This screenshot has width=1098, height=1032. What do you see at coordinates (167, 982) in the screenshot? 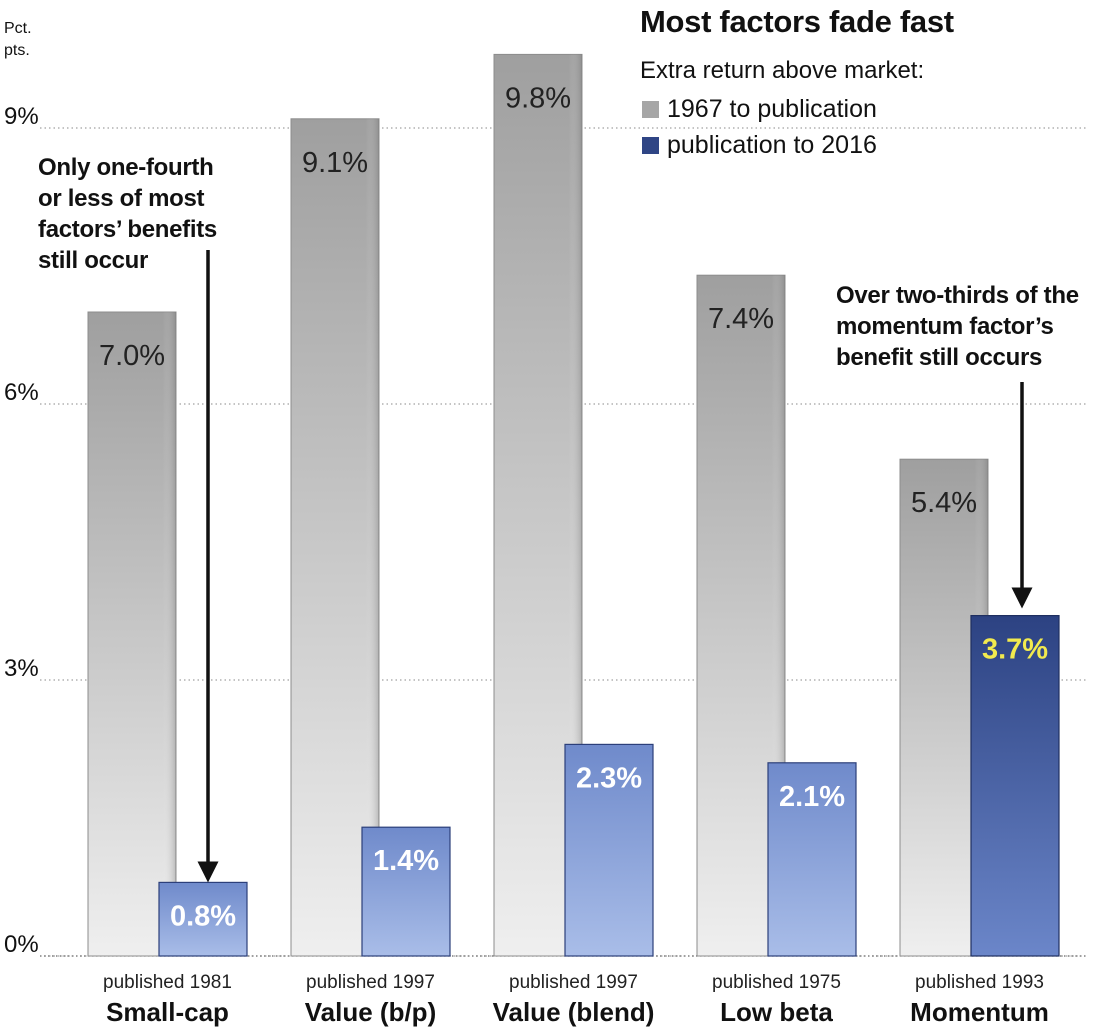
I see `category-sublabel: published 1981` at bounding box center [167, 982].